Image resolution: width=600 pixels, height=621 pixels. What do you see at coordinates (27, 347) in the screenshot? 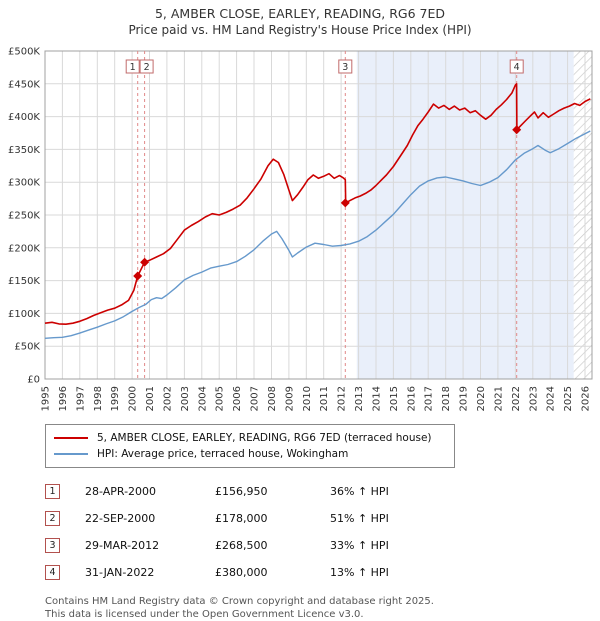
I see `y-tick-label: £50K` at bounding box center [27, 347].